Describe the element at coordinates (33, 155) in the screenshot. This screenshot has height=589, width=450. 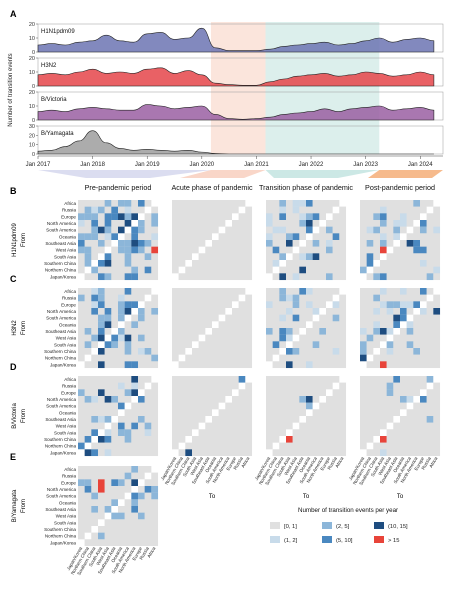
I see `y-tick-label: 0` at that location.